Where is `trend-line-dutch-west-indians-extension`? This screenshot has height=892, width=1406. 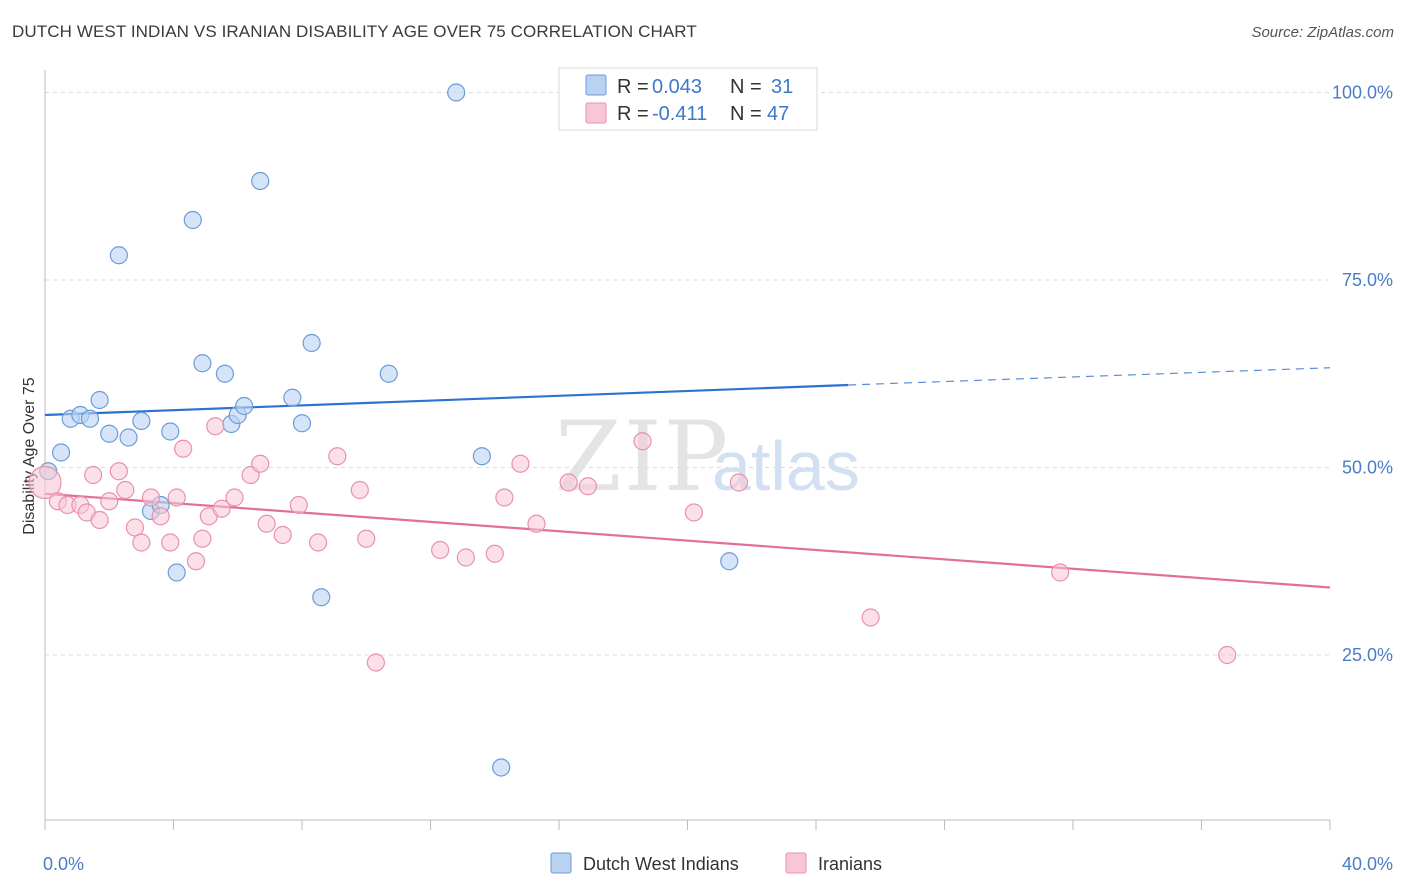
trend-line-dutch-west-indians-extension is located at coordinates (1089, 376).